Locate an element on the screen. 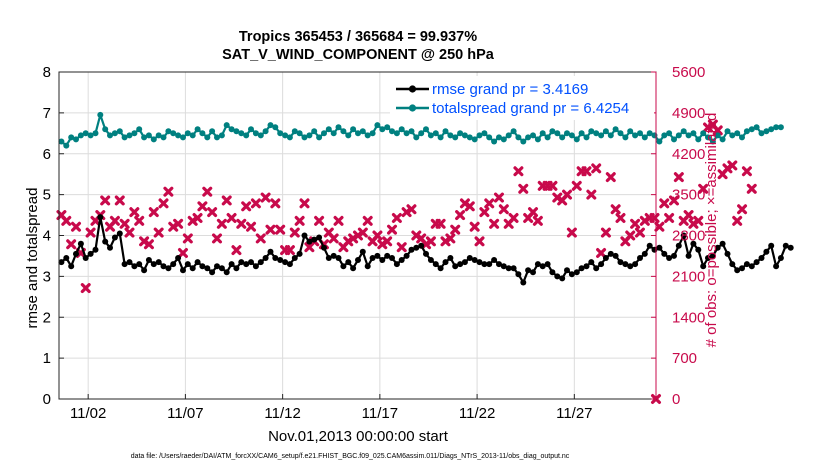 Image resolution: width=830 pixels, height=470 pixels. x-axis-label: Nov.01,2013 00:00:00 start is located at coordinates (358, 436).